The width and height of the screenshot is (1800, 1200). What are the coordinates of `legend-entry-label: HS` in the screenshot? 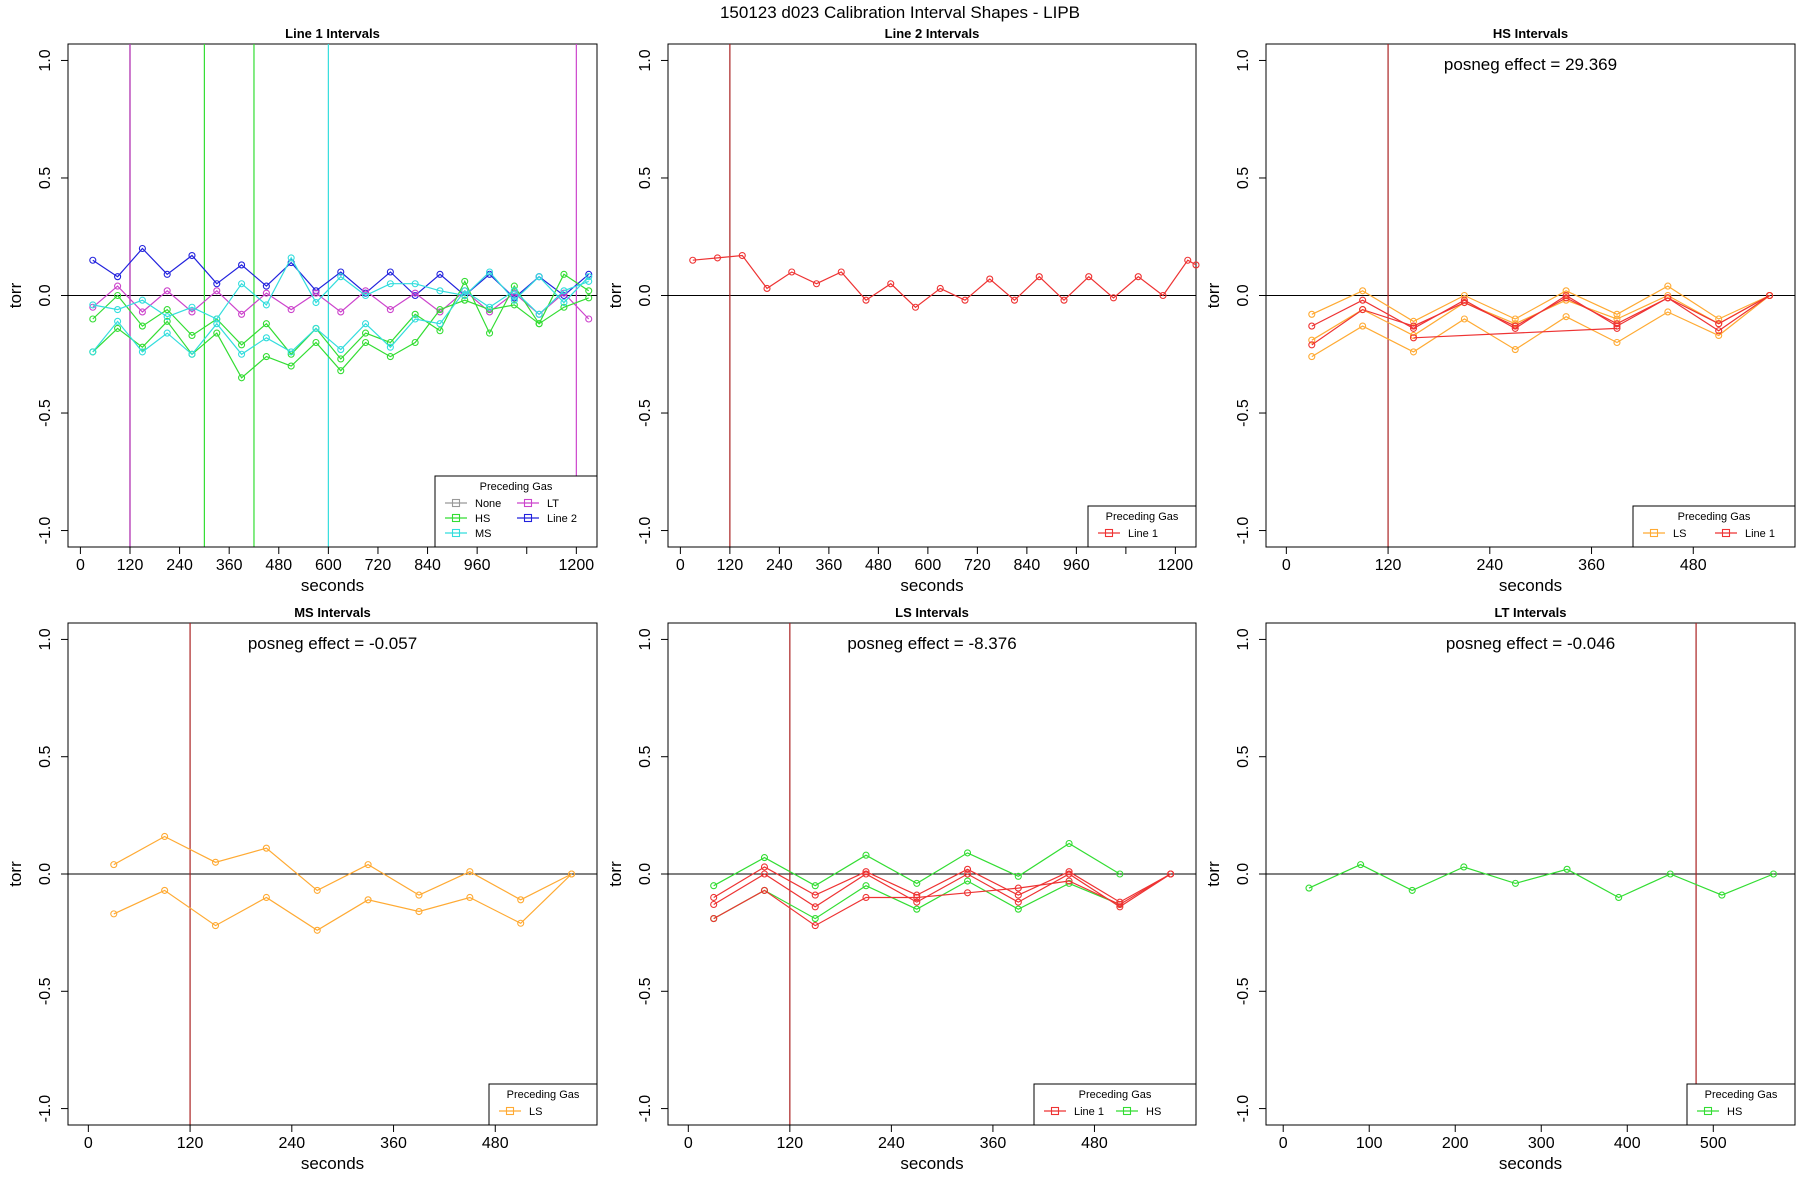 It's located at (482, 519).